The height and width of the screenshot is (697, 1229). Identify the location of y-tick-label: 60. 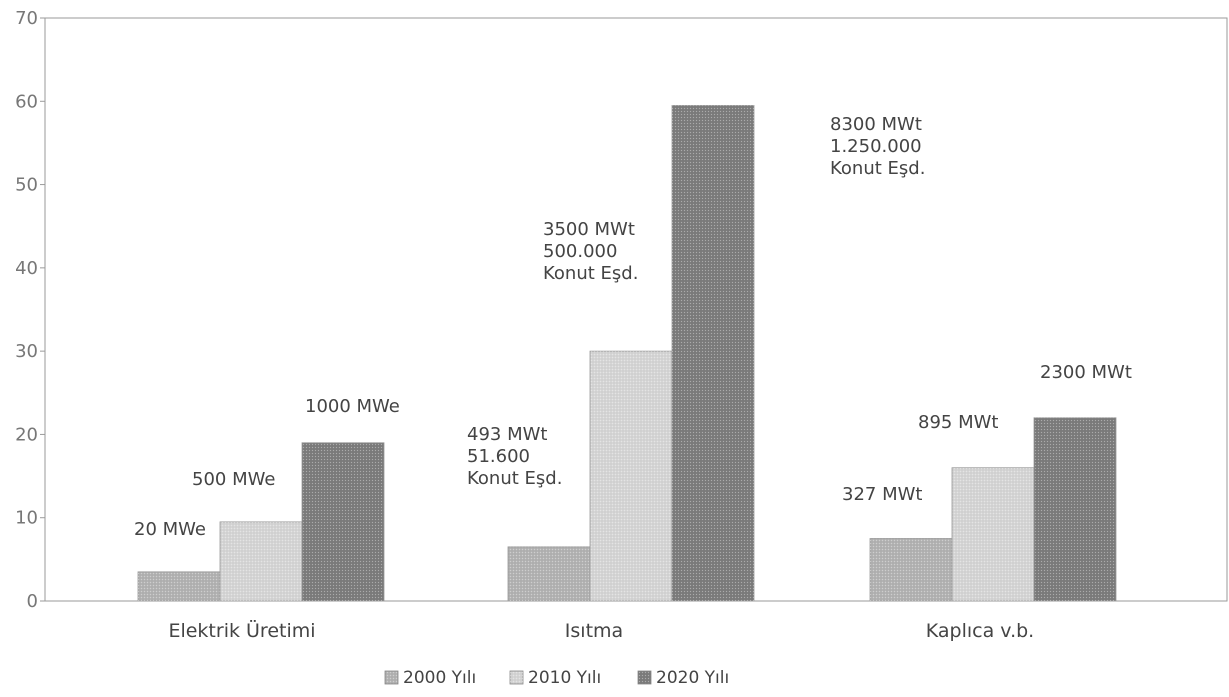
(26, 101).